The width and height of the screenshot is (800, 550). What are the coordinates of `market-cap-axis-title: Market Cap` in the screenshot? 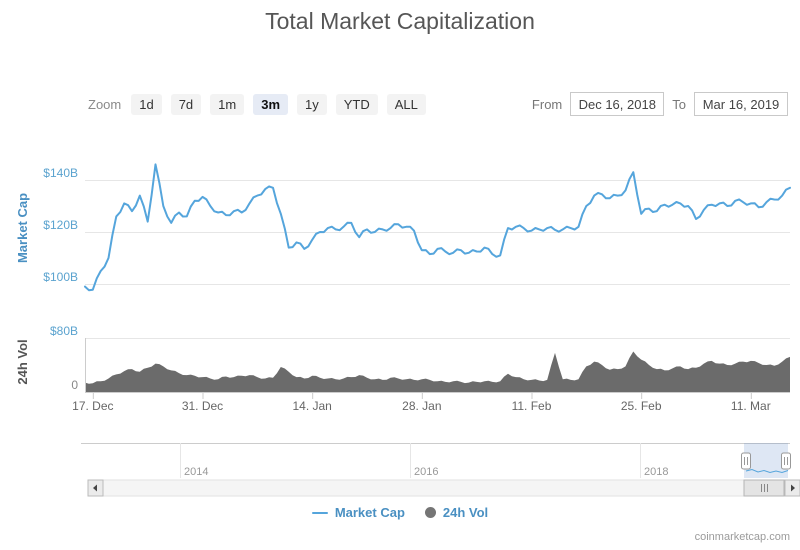 It's located at (22, 228).